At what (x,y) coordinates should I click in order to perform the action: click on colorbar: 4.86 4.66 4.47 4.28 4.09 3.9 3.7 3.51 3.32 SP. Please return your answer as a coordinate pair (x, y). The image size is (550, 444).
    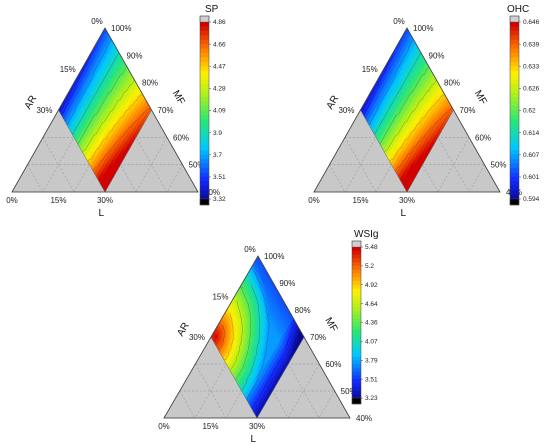
    Looking at the image, I should click on (212, 105).